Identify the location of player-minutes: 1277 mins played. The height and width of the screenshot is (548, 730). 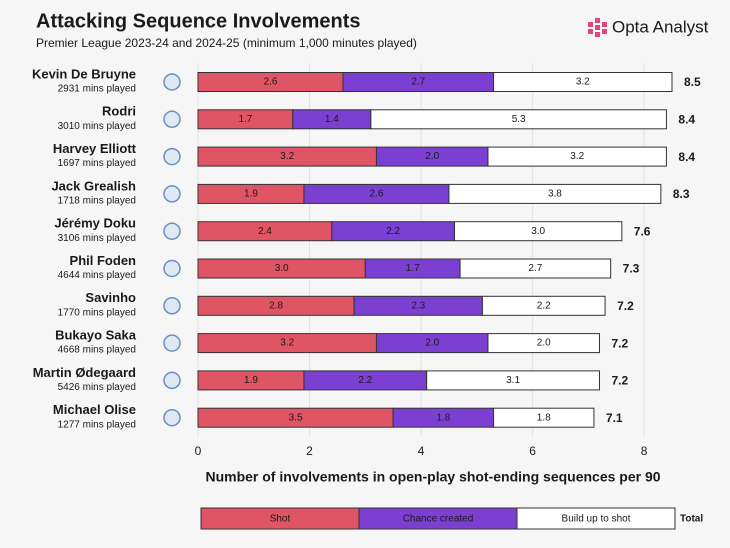
(97, 424).